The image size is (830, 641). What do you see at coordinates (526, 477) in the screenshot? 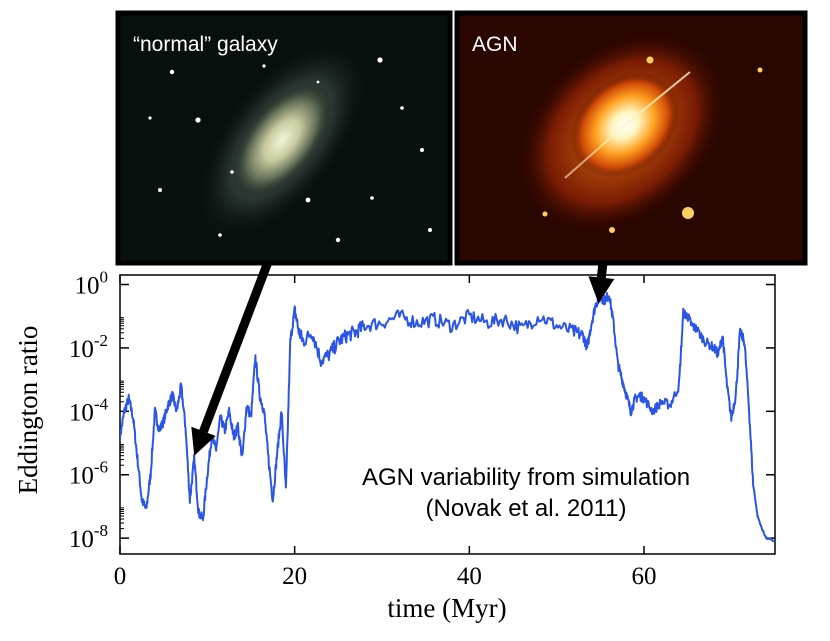
I see `annotation-line-1: AGN variability from simulation` at bounding box center [526, 477].